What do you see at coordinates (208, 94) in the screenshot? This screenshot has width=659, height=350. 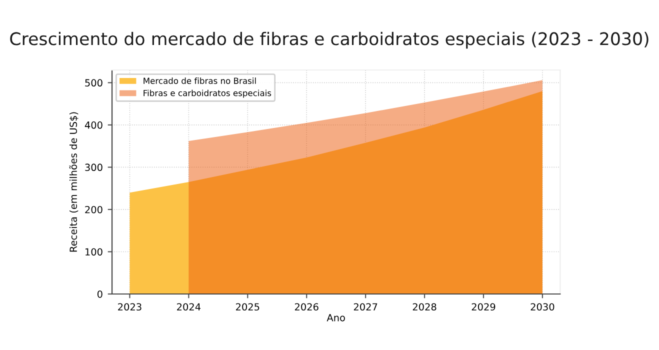 I see `legend-label: Fibras e carboidratos especiais` at bounding box center [208, 94].